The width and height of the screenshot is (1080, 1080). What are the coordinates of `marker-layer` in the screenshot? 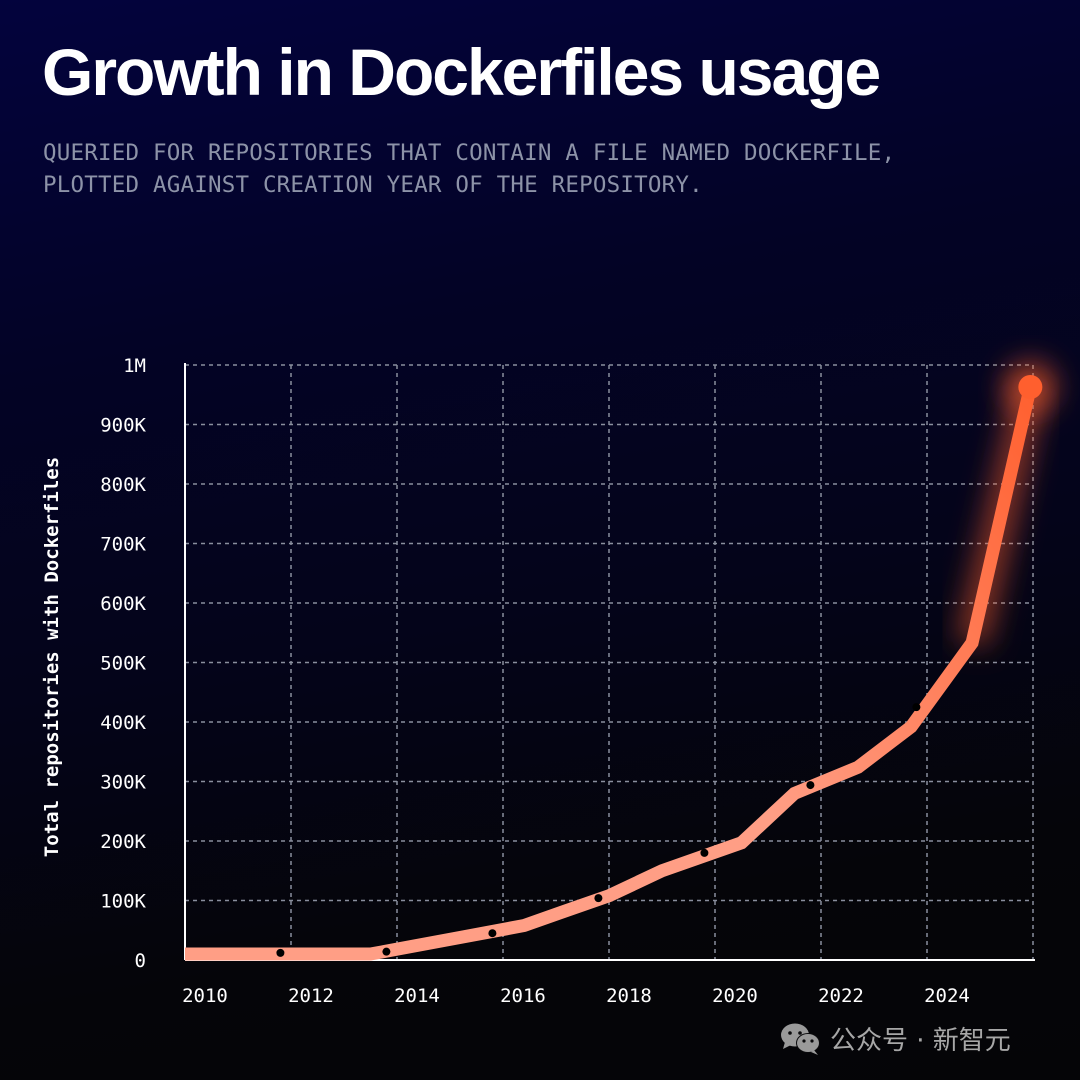 It's located at (598, 830).